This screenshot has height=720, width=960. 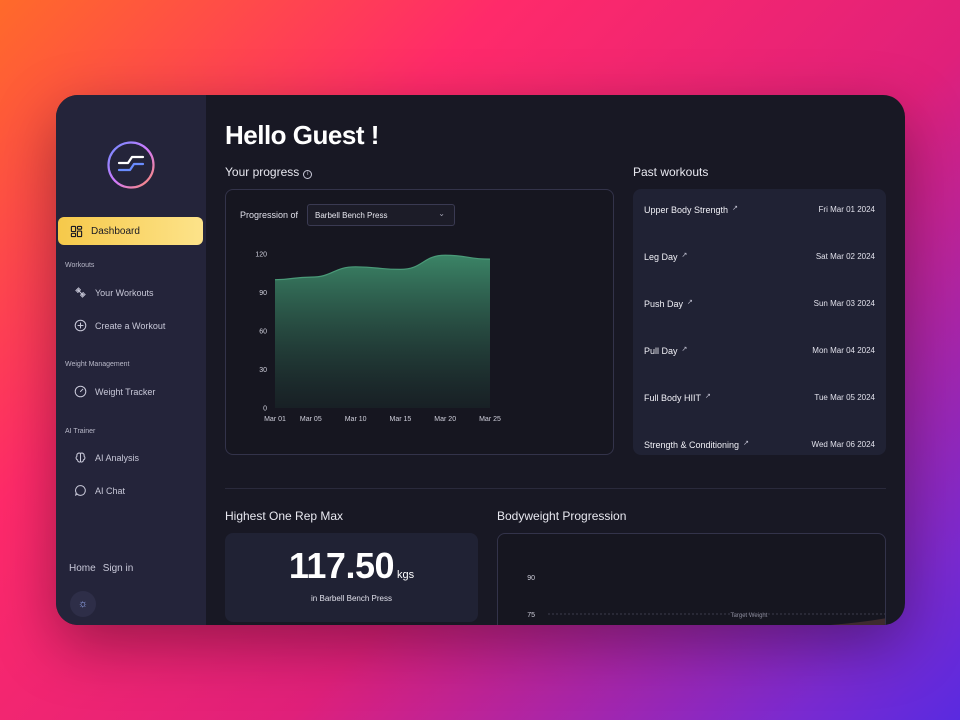 I want to click on list-item: Leg Day ↗ Sat Mar 02 2024, so click(x=759, y=256).